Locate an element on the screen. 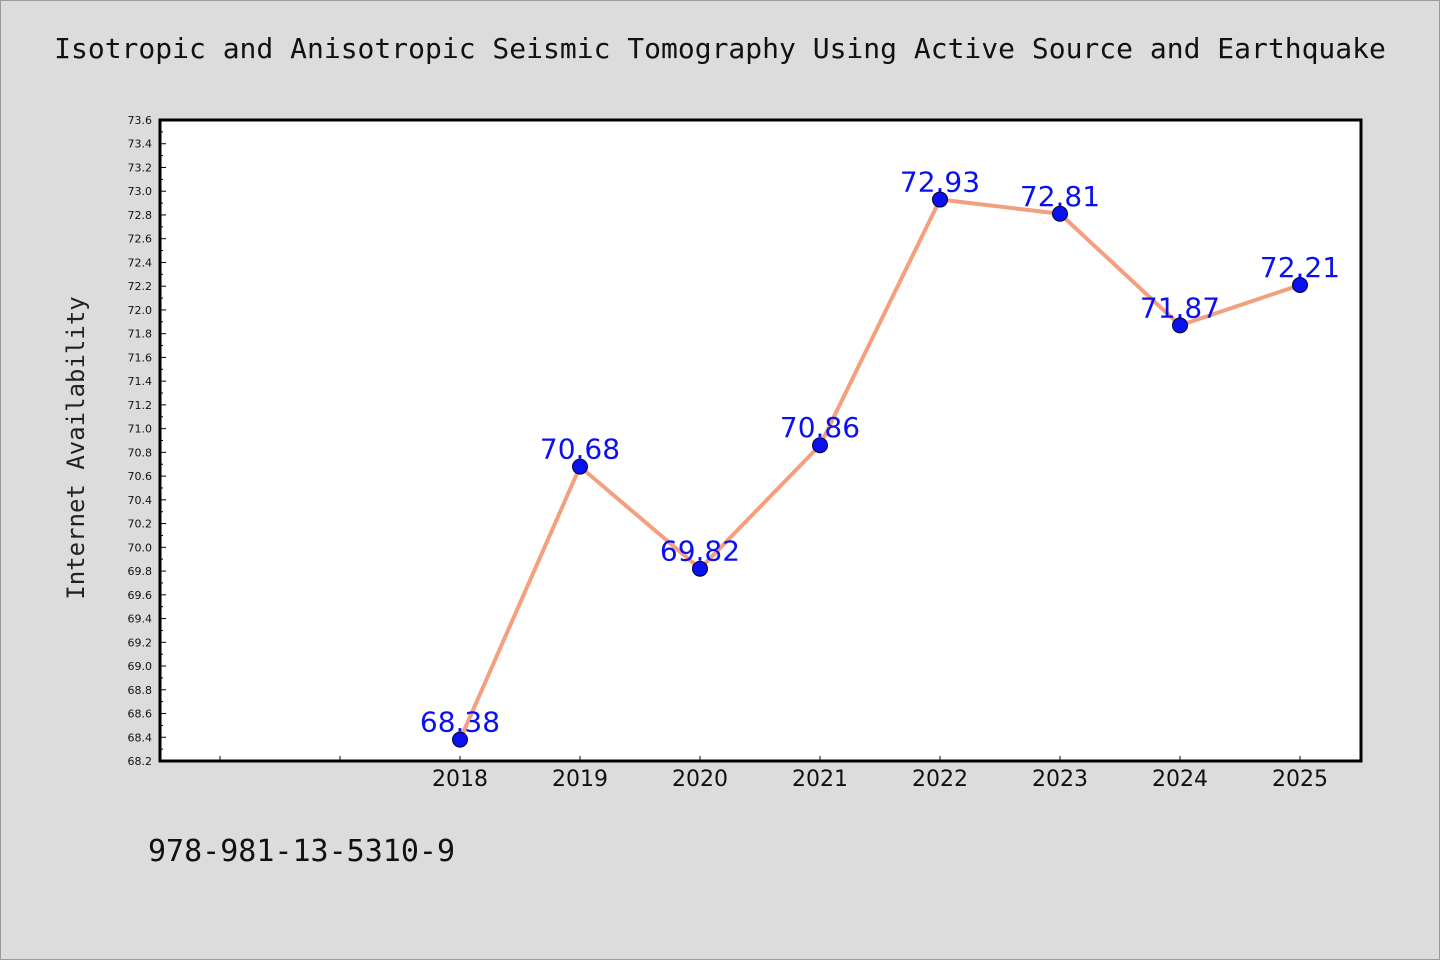  data-label: 72.21 is located at coordinates (1300, 267).